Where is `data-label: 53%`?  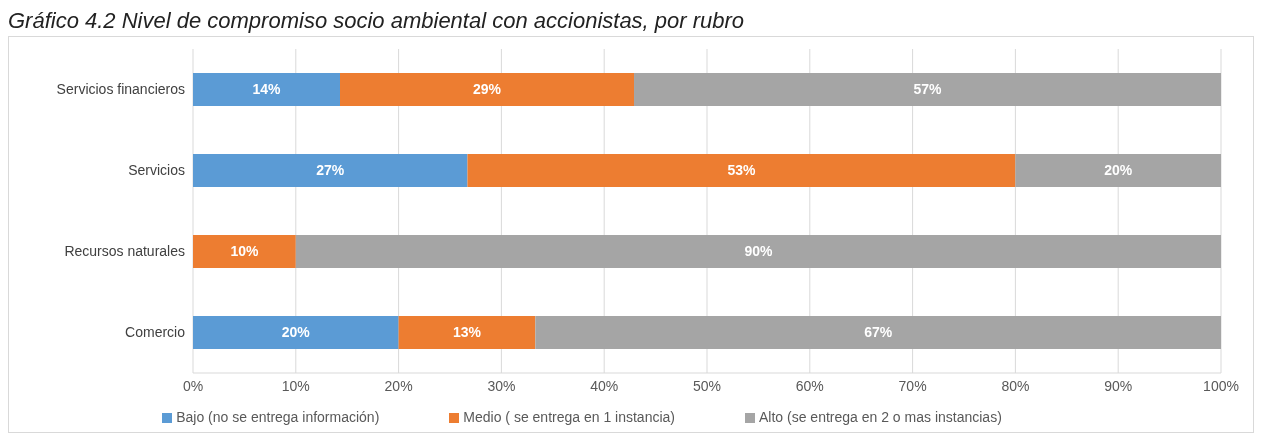 data-label: 53% is located at coordinates (741, 170).